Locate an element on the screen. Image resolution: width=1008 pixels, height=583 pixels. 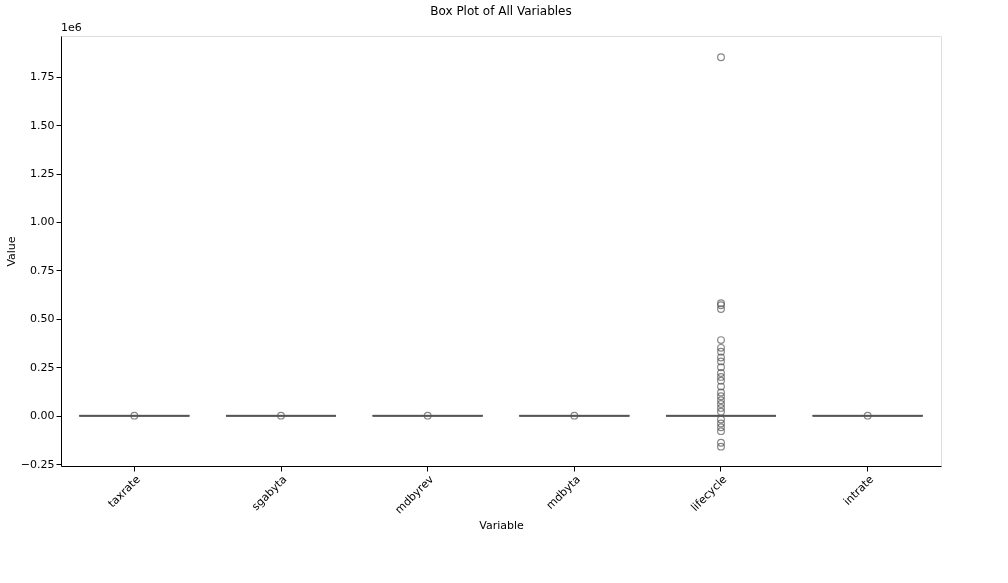
y-tick-label: 0.25 is located at coordinates (42, 367).